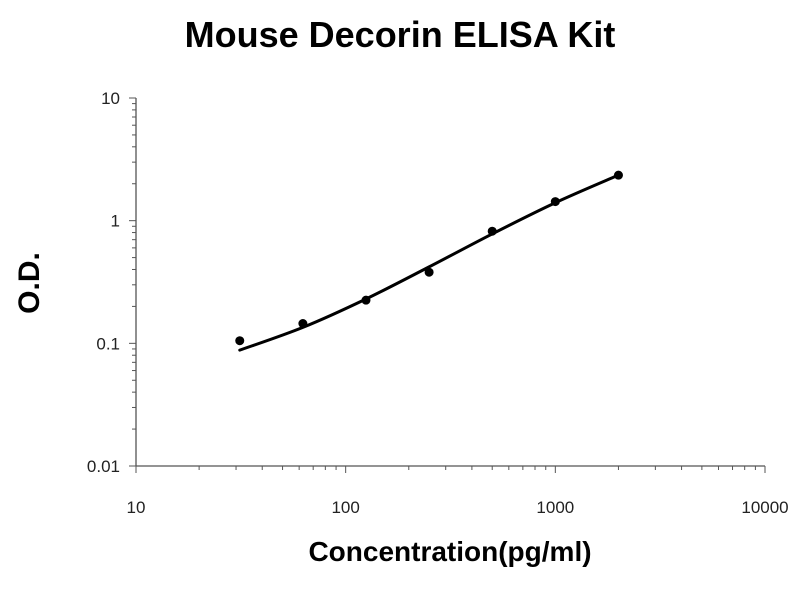  What do you see at coordinates (108, 343) in the screenshot?
I see `y-tick-label: 0.1` at bounding box center [108, 343].